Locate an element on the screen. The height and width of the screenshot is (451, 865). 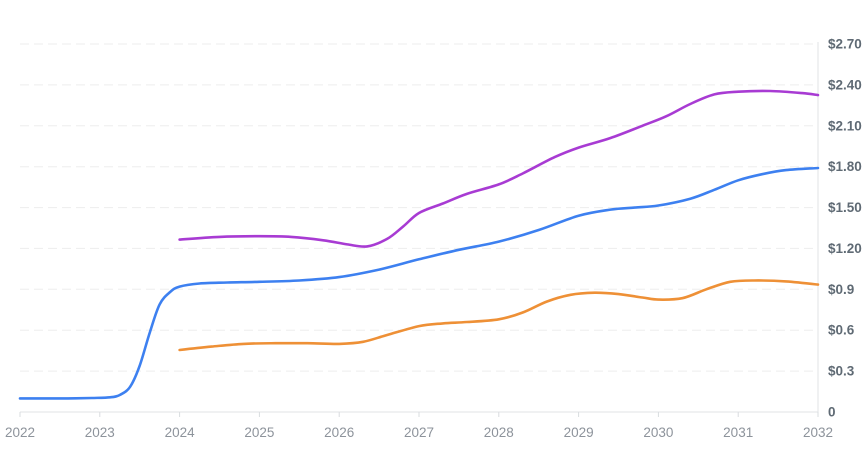
x-tick-label: 2026 is located at coordinates (339, 432).